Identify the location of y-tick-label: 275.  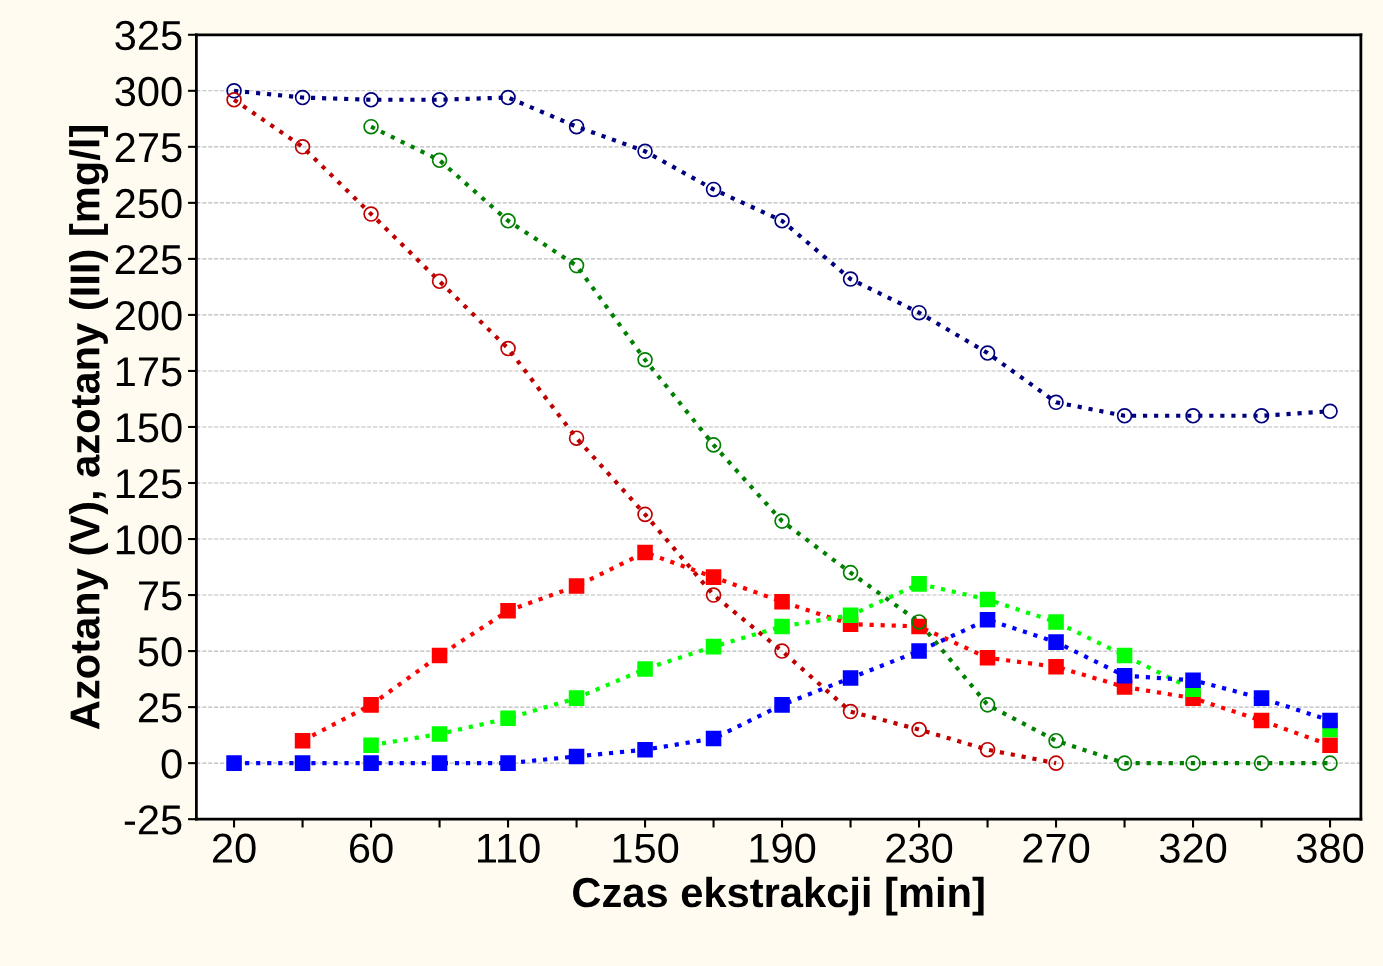
(148, 147).